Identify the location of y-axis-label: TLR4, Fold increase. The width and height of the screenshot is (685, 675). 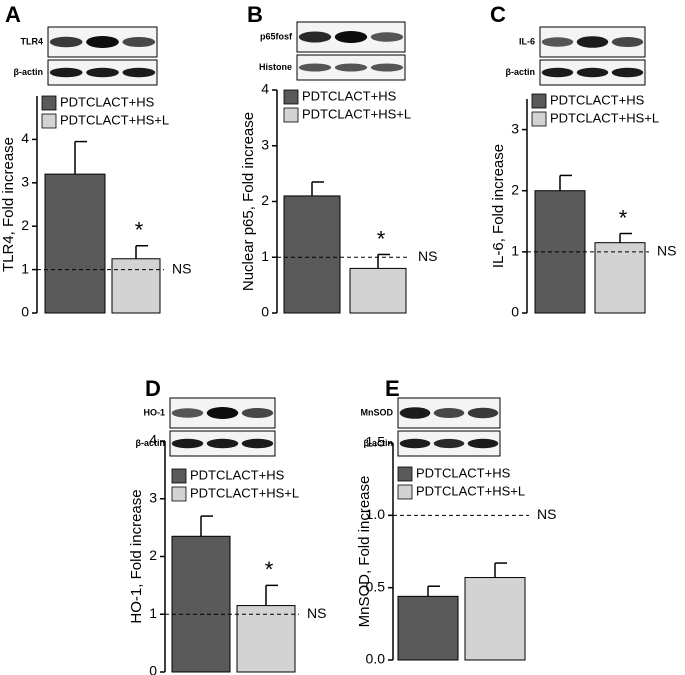
(8, 204).